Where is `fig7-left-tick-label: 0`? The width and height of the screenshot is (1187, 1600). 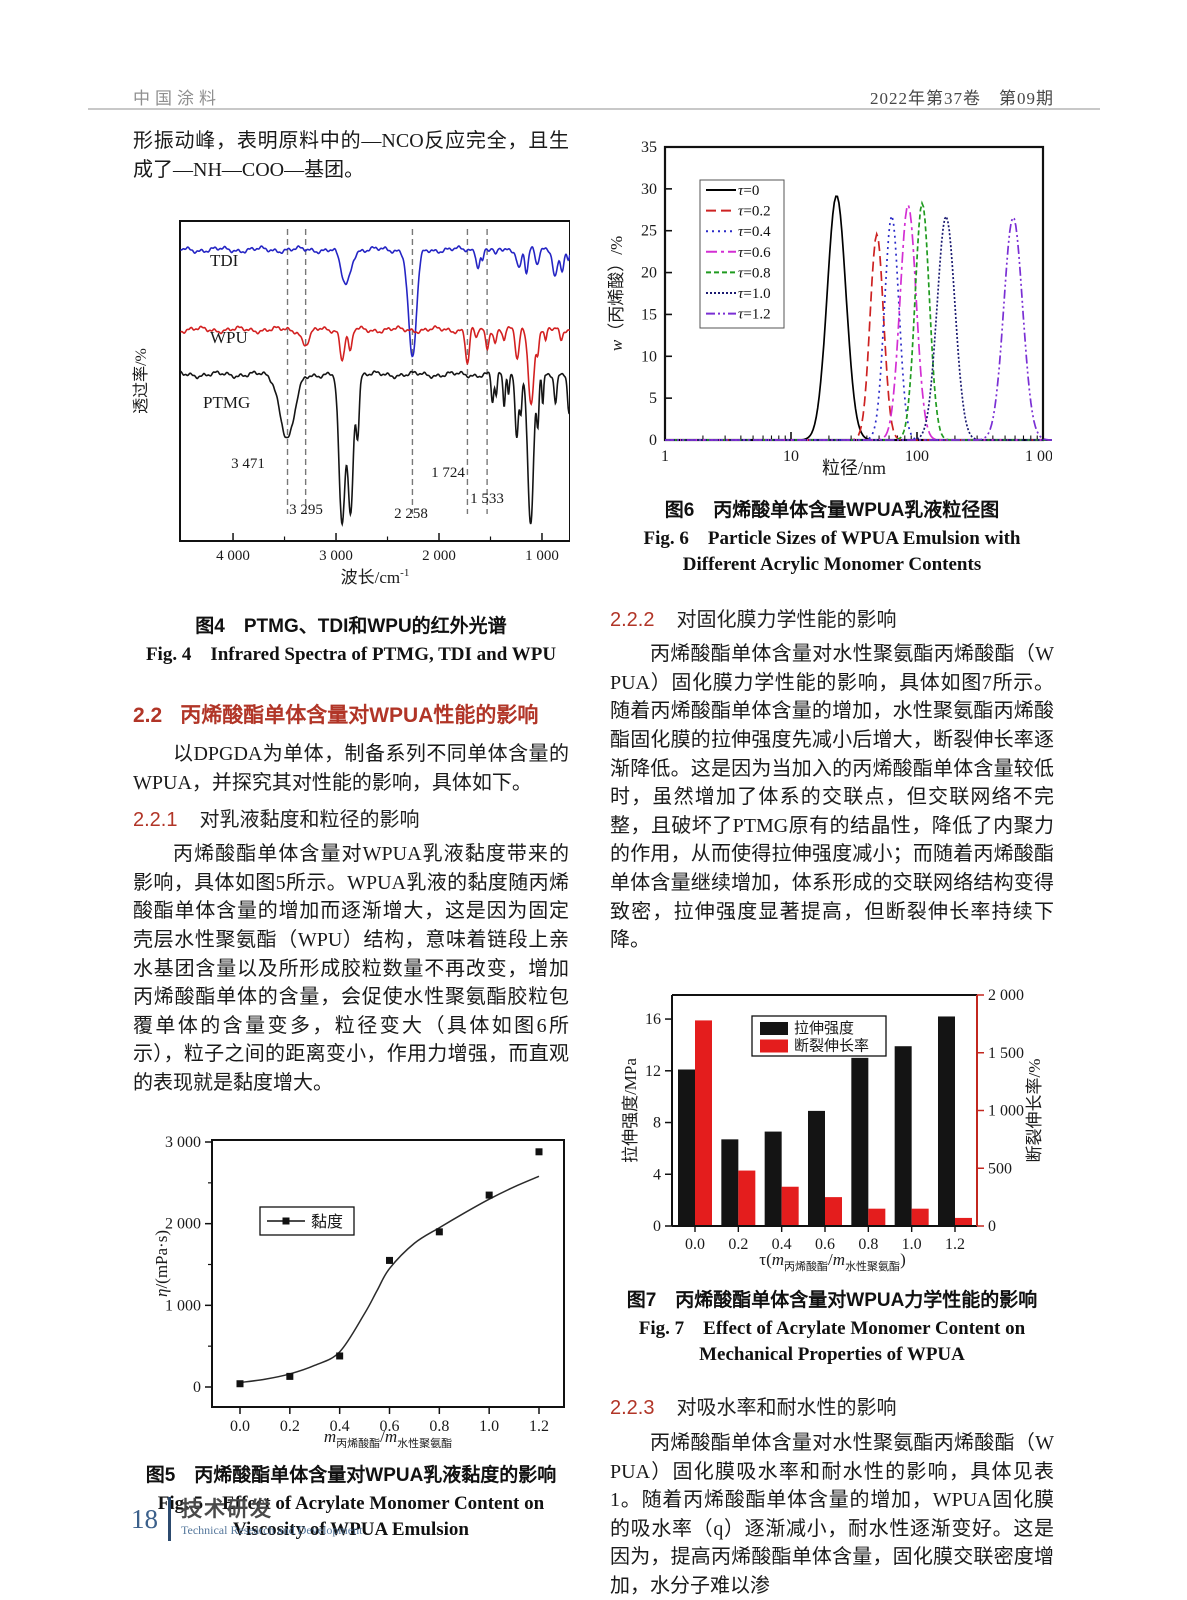
fig7-left-tick-label: 0 is located at coordinates (657, 1226).